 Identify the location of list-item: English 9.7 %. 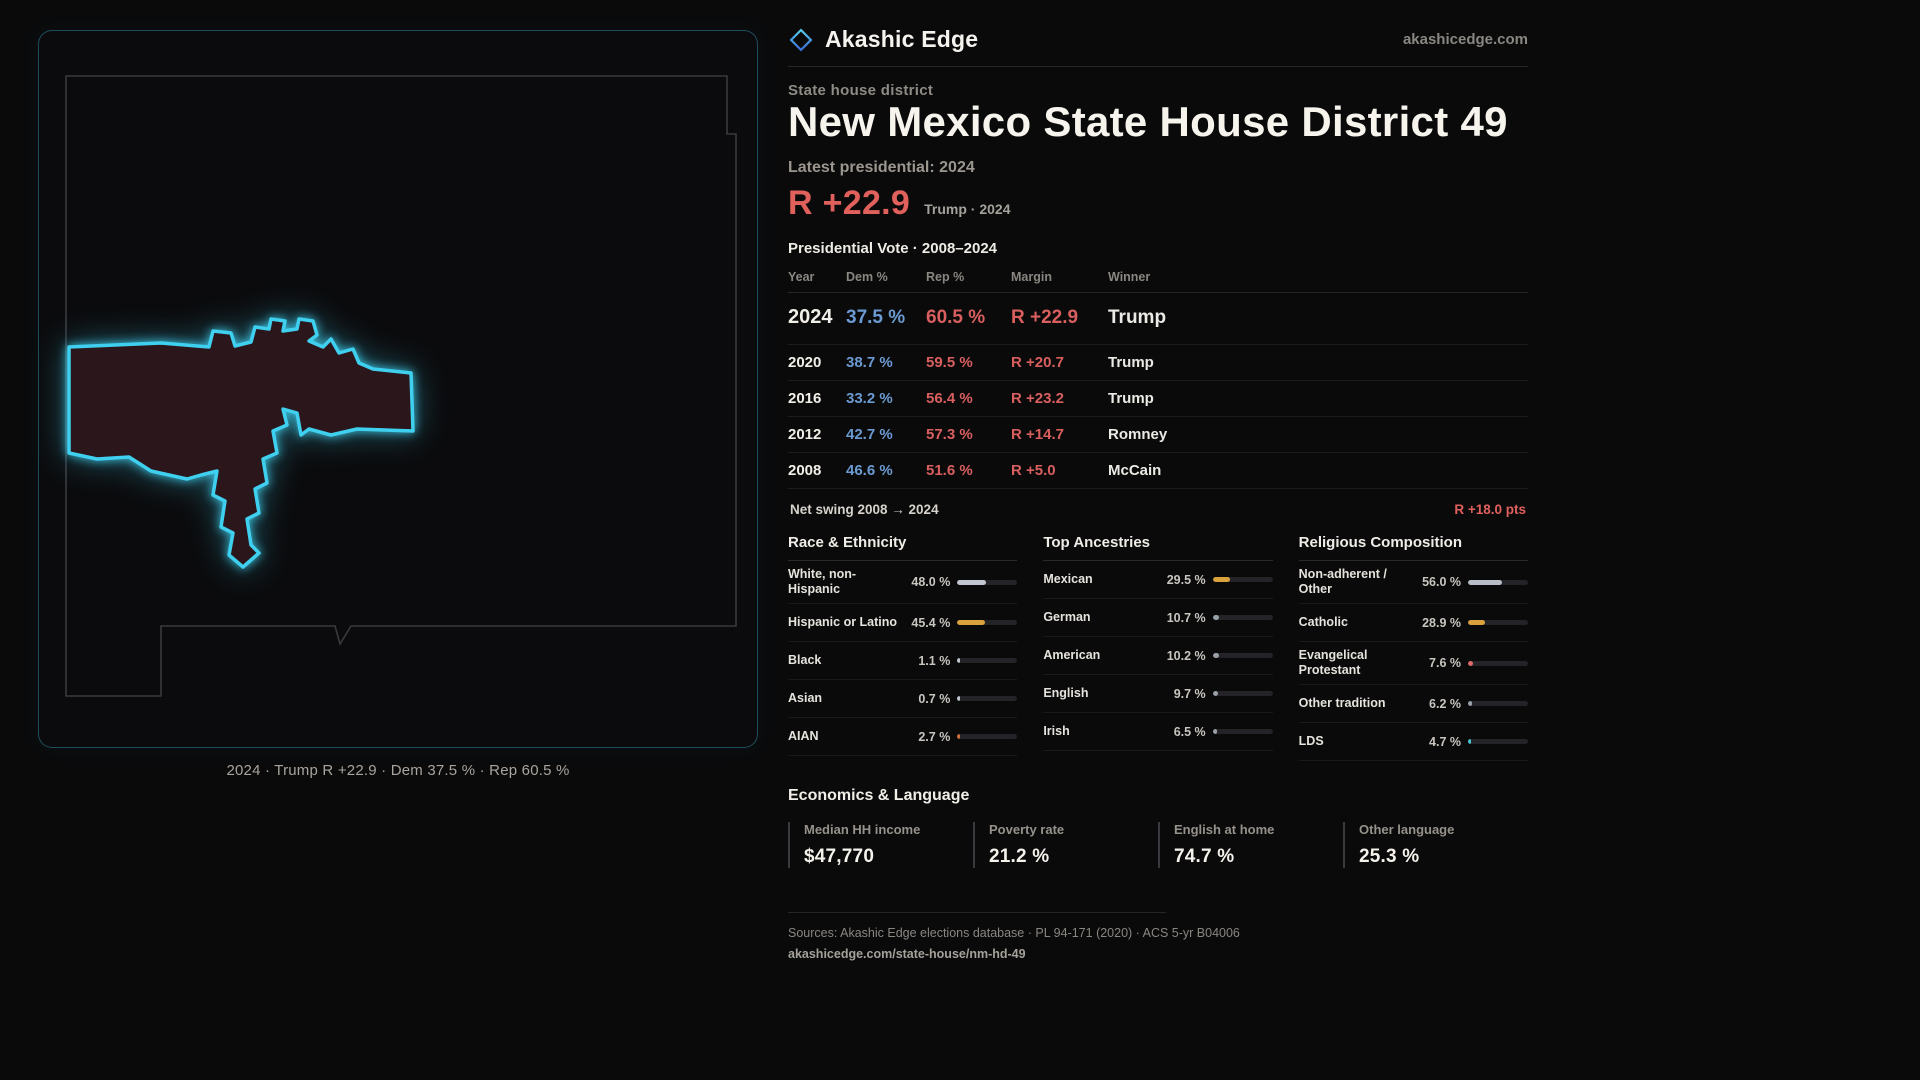
(1158, 694).